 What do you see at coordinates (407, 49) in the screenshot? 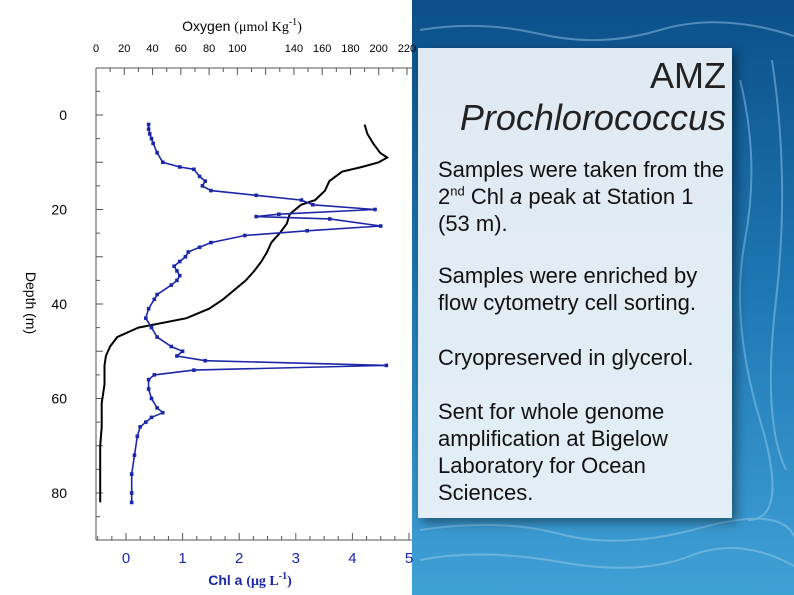
I see `top-axis-tick-label: 220` at bounding box center [407, 49].